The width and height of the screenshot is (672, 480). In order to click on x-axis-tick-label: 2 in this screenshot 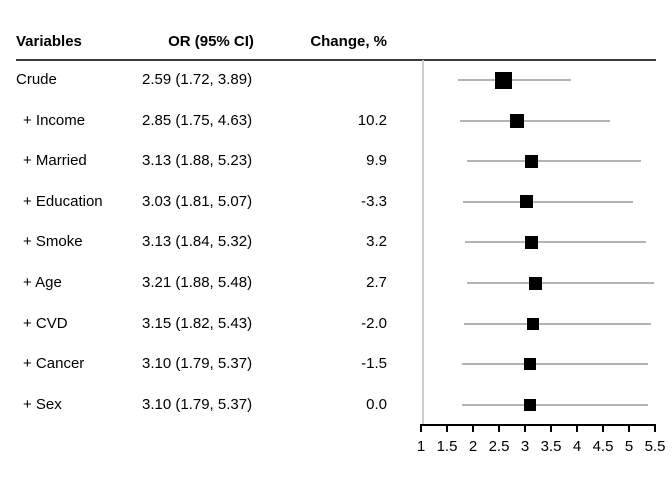, I will do `click(473, 446)`.